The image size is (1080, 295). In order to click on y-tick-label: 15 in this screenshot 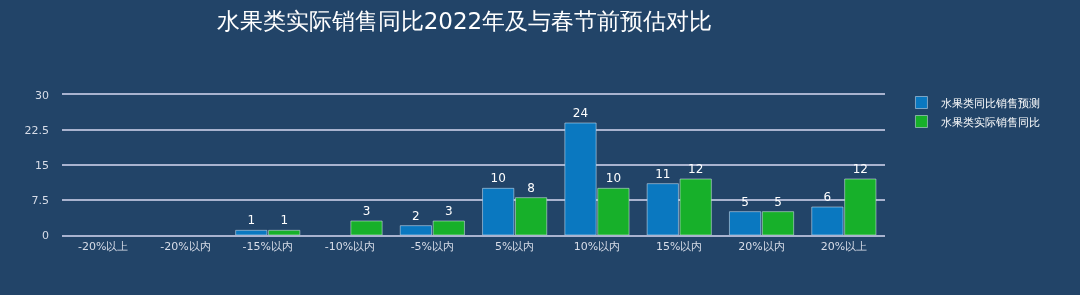, I will do `click(42, 165)`.